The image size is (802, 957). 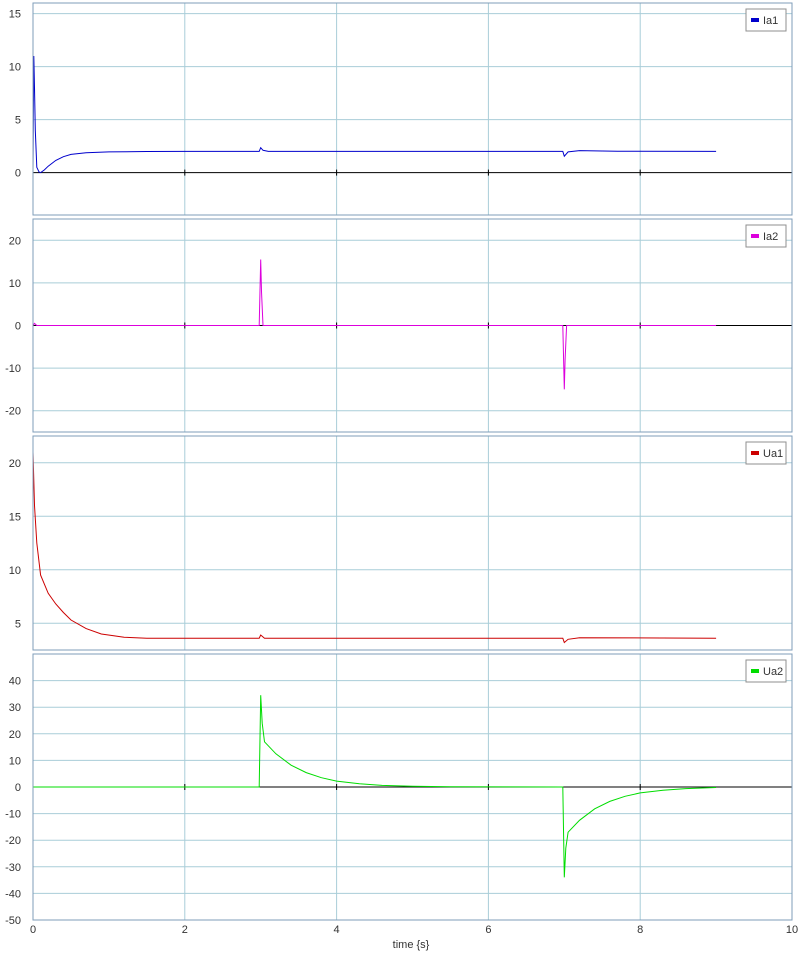 I want to click on x-tick-label: 8, so click(x=640, y=930).